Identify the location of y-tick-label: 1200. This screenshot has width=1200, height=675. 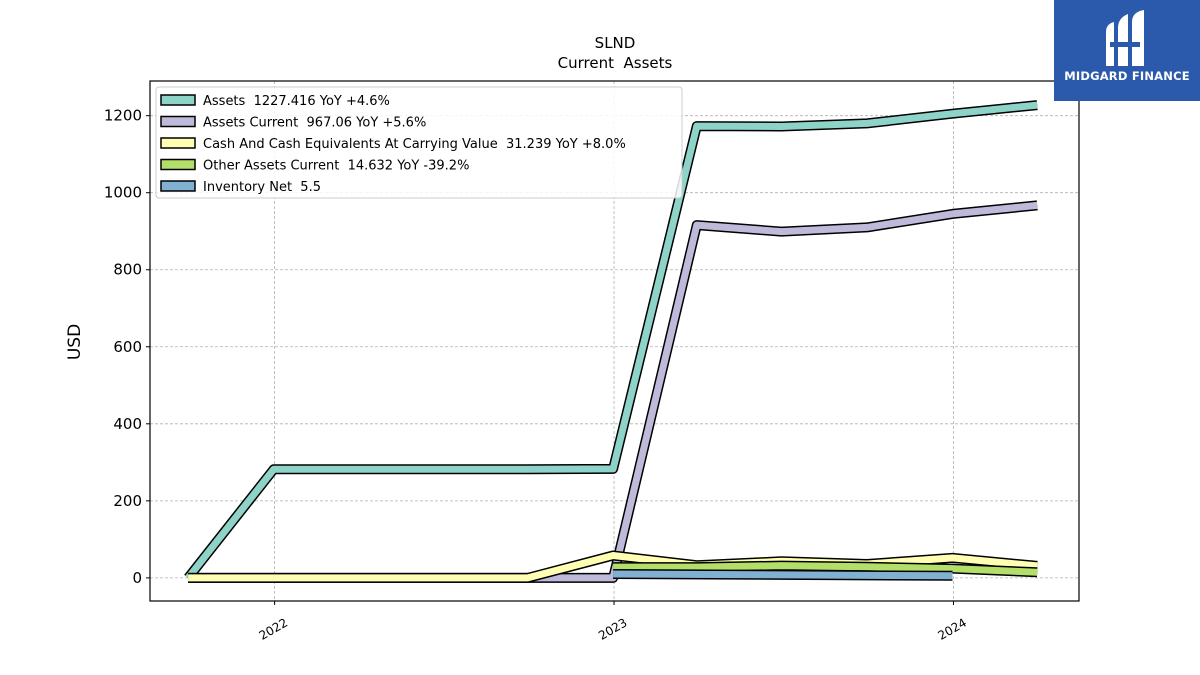
(123, 116).